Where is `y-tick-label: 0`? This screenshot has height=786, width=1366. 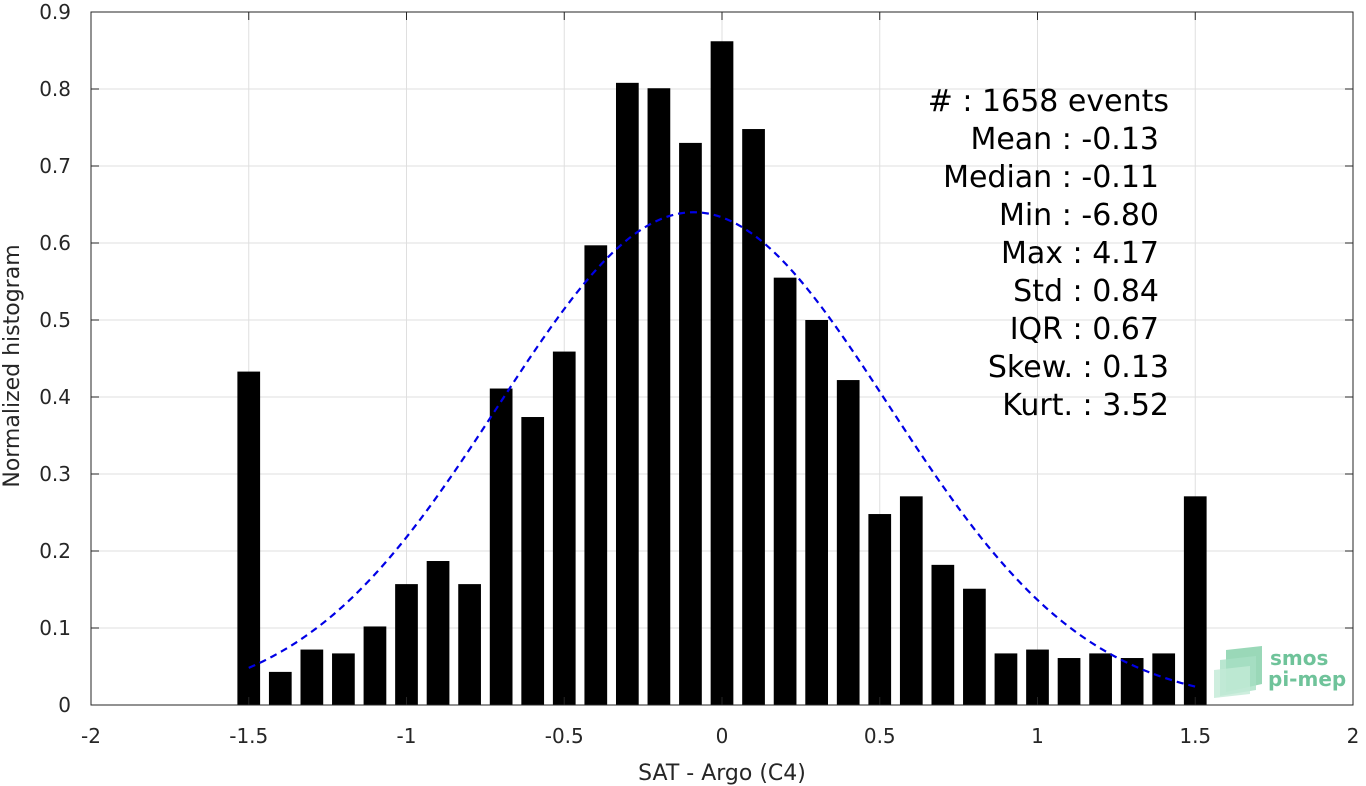
y-tick-label: 0 is located at coordinates (64, 705).